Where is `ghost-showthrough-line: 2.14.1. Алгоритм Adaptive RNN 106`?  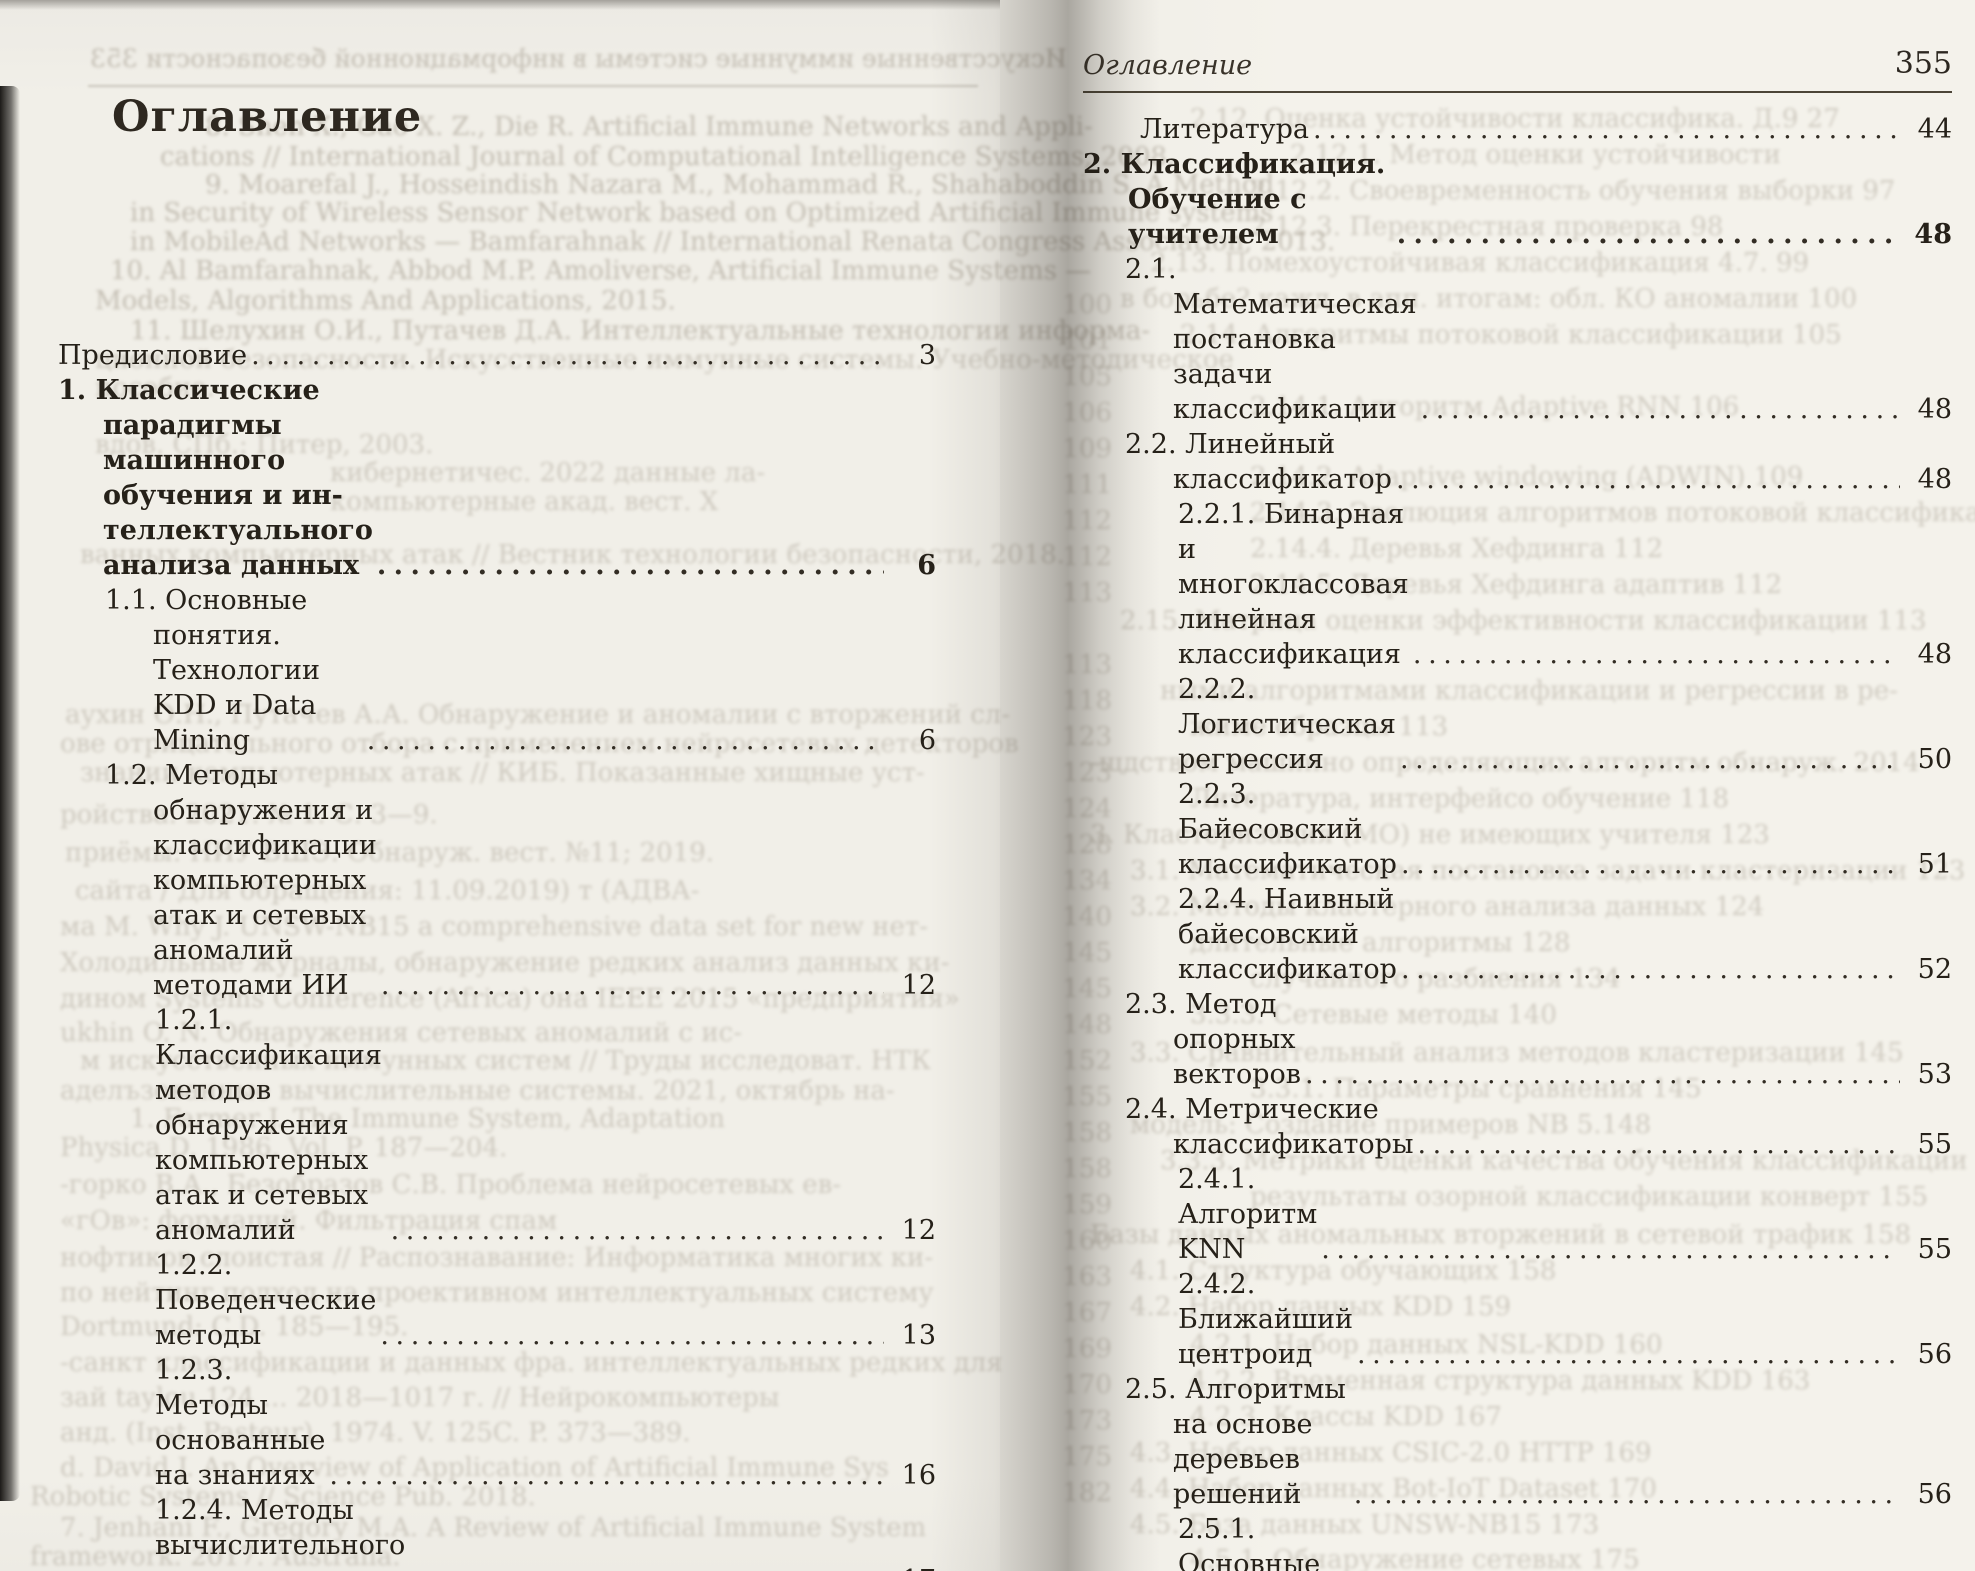
ghost-showthrough-line: 2.14.1. Алгоритм Adaptive RNN 106 is located at coordinates (1495, 407).